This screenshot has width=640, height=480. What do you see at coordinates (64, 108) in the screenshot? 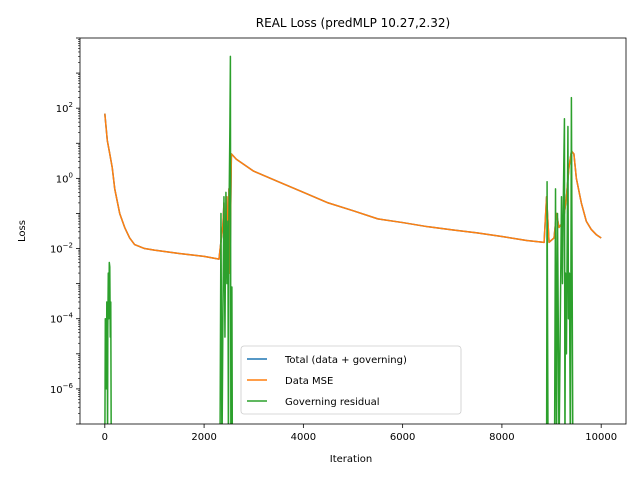
I see `y-tick-label: 10²` at bounding box center [64, 108].